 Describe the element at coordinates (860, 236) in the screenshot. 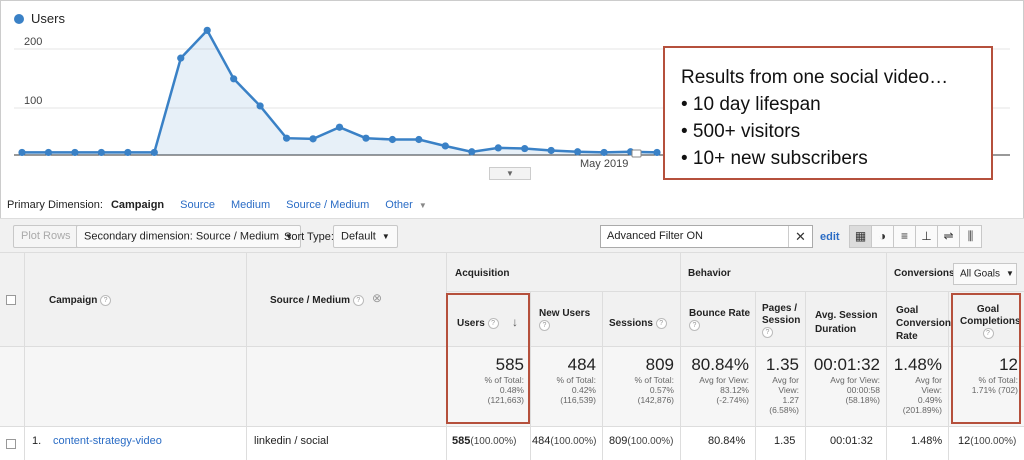

I see `table-view-icon: ▦` at that location.